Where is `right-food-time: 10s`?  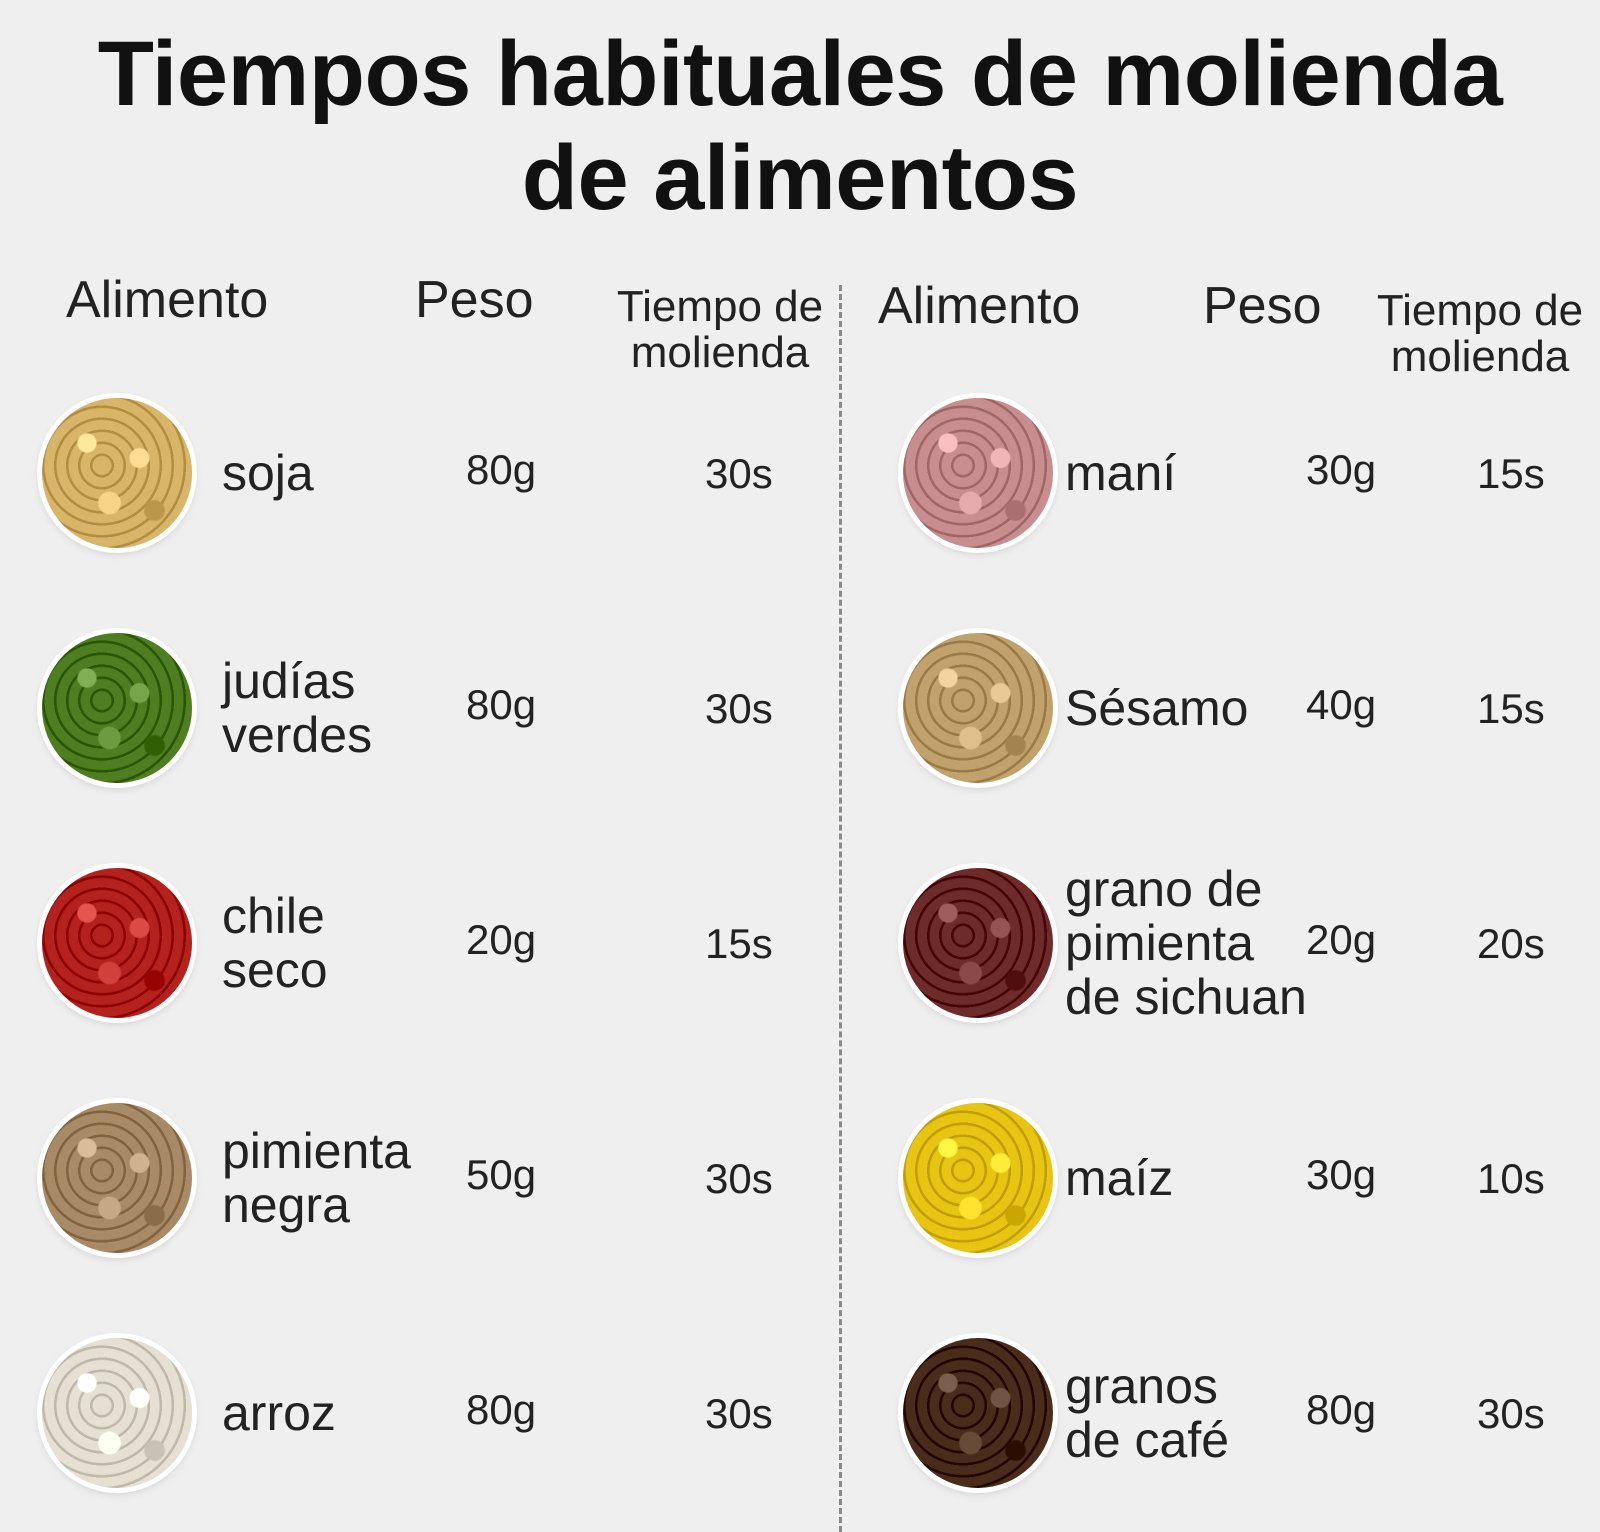
right-food-time: 10s is located at coordinates (1511, 1178).